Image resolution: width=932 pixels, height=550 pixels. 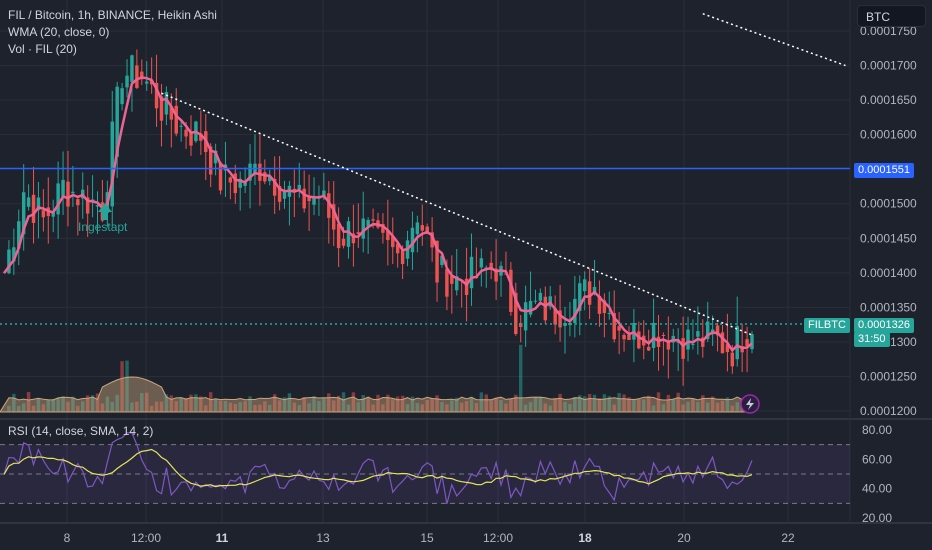 I want to click on symbol-title: FIL / Bitcoin, 1h, BINANCE, Heikin Ashi, so click(x=112, y=15).